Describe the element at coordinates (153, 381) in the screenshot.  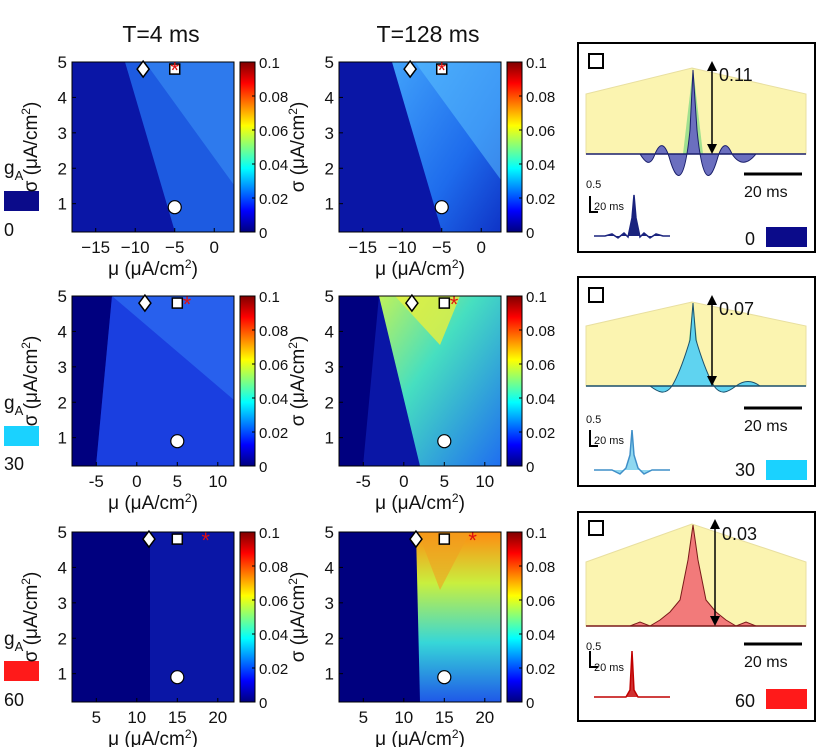
I see `heatmap-panel-r1-t4` at that location.